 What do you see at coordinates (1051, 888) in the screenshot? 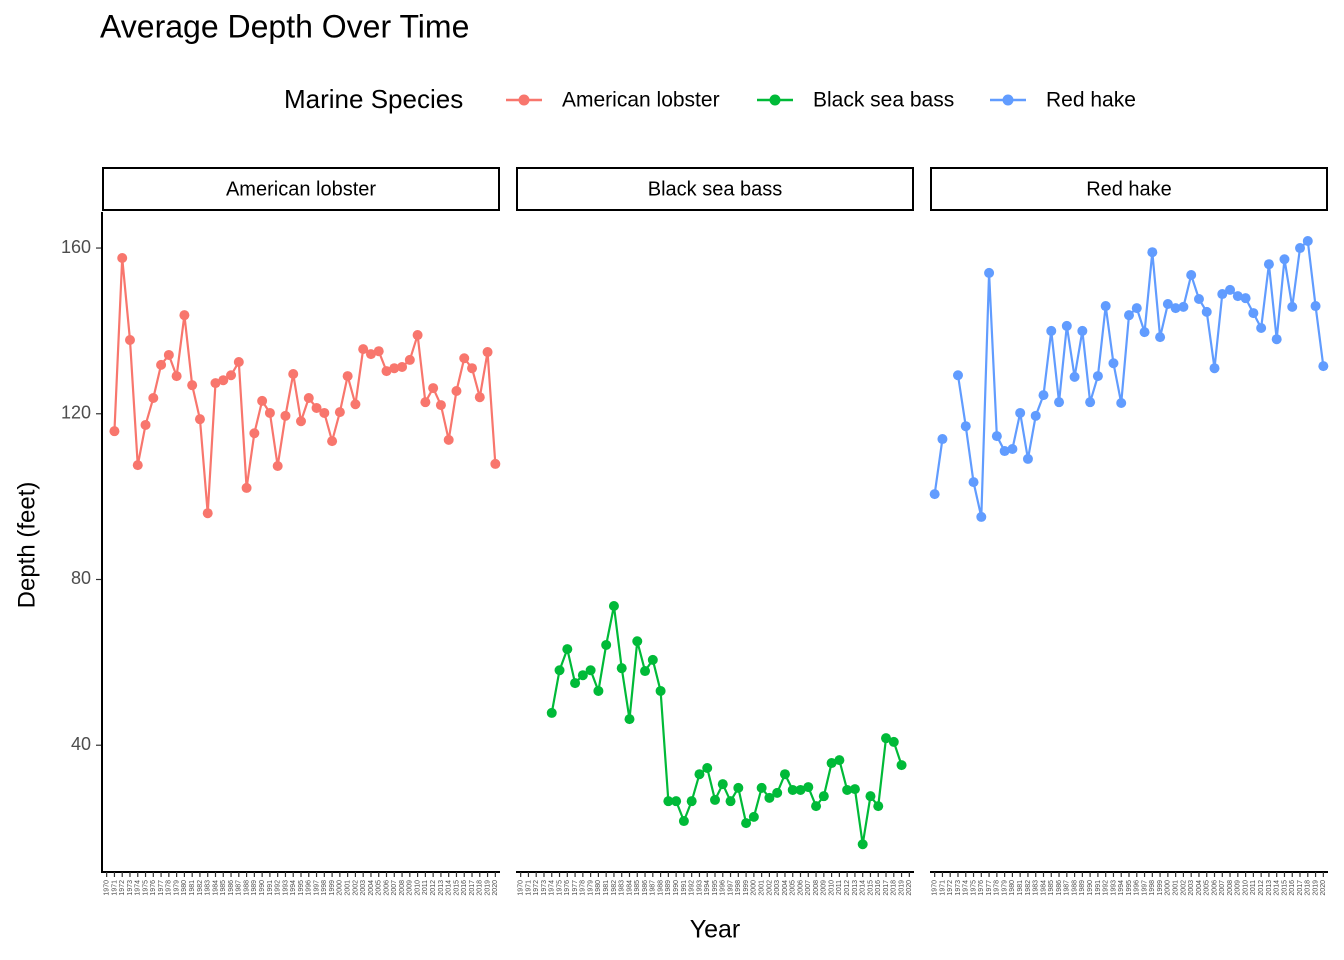
I see `x-tick-label: 1985` at bounding box center [1051, 888].